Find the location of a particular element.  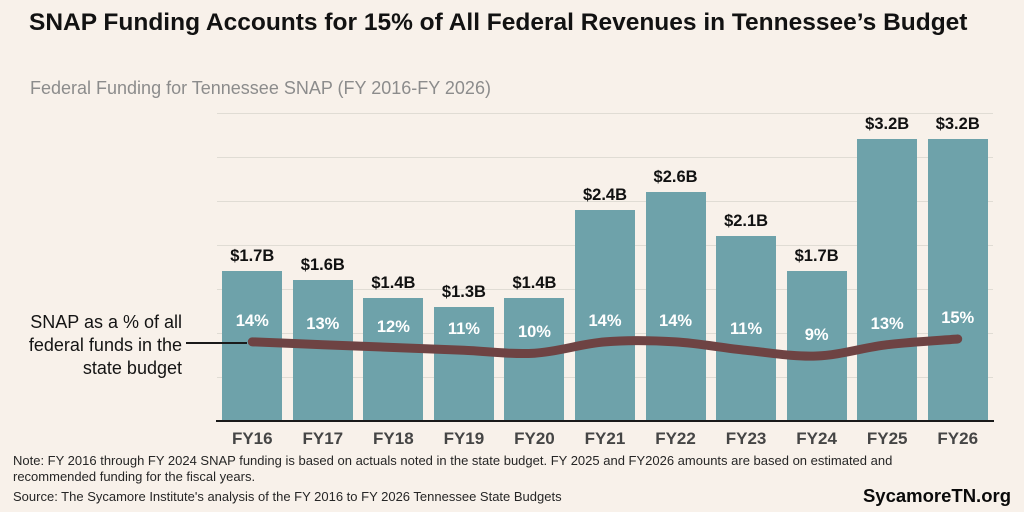

line-point-label: 15% is located at coordinates (958, 318).